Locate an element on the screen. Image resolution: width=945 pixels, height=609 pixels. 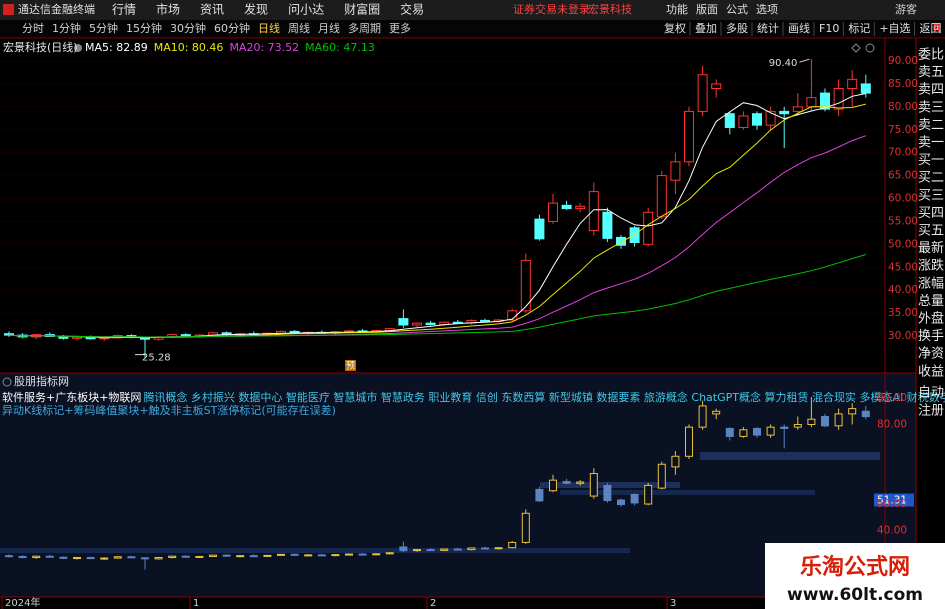
app-title: 通达信金融终端 is located at coordinates (56, 9).